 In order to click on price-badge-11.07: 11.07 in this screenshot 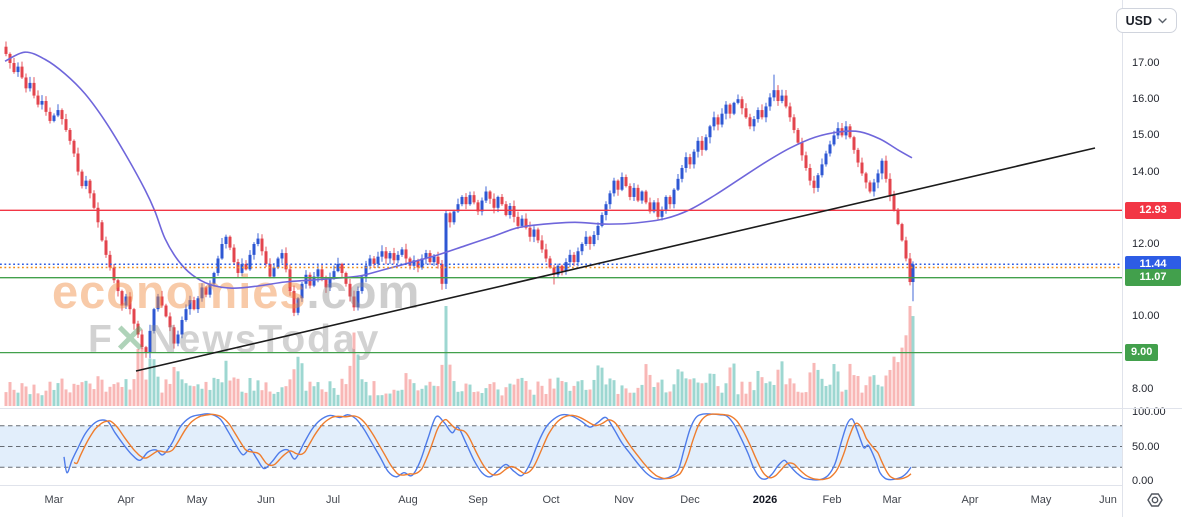, I will do `click(1153, 278)`.